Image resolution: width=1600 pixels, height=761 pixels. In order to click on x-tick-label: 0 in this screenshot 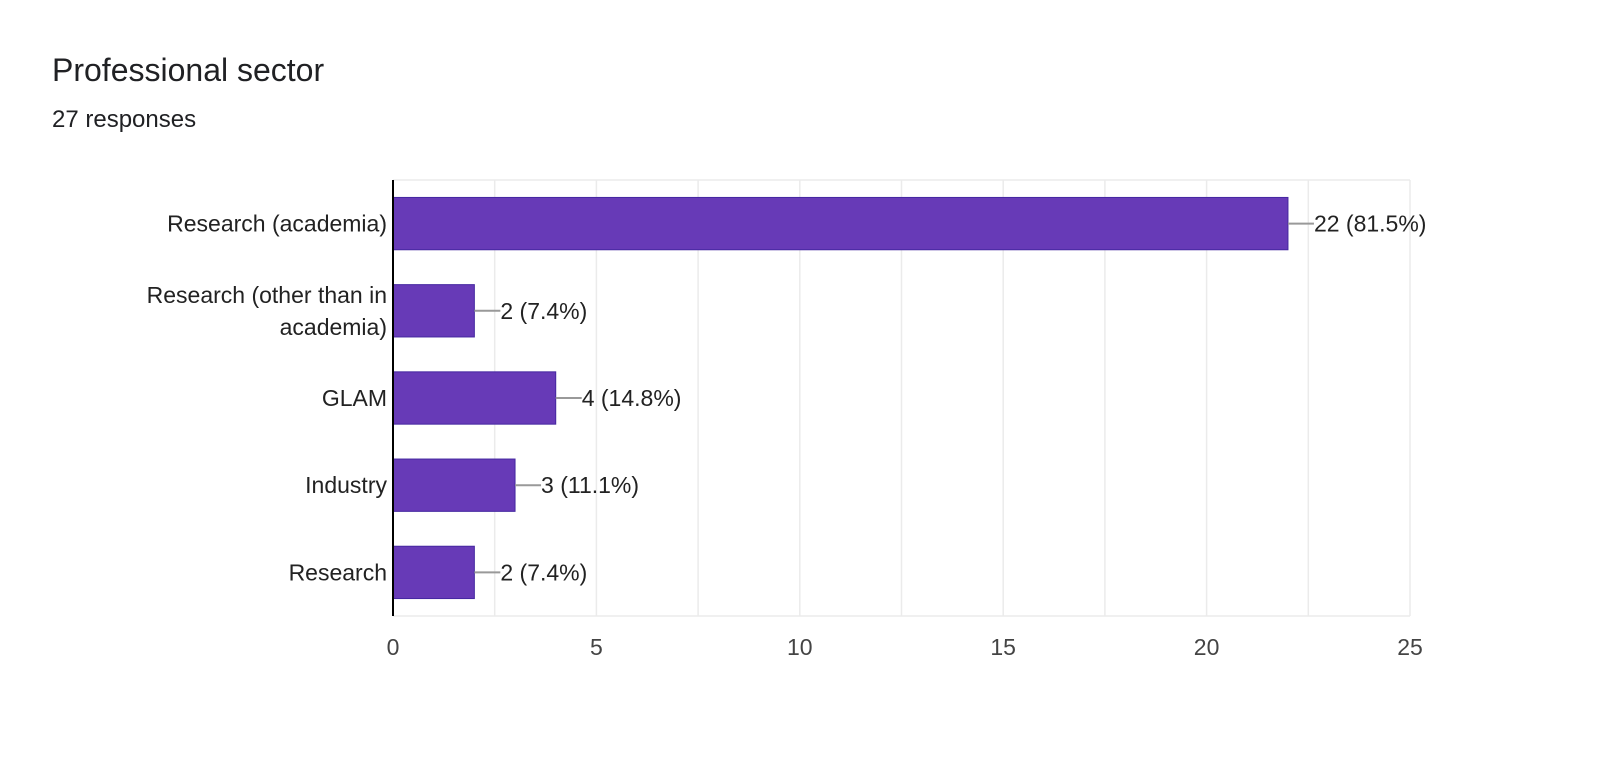, I will do `click(393, 647)`.